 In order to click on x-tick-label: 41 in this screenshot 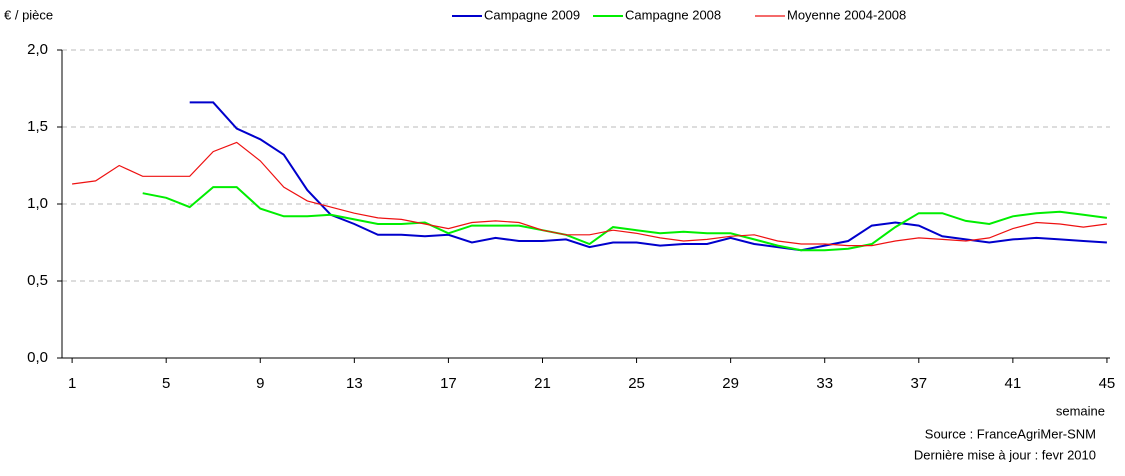, I will do `click(1013, 383)`.